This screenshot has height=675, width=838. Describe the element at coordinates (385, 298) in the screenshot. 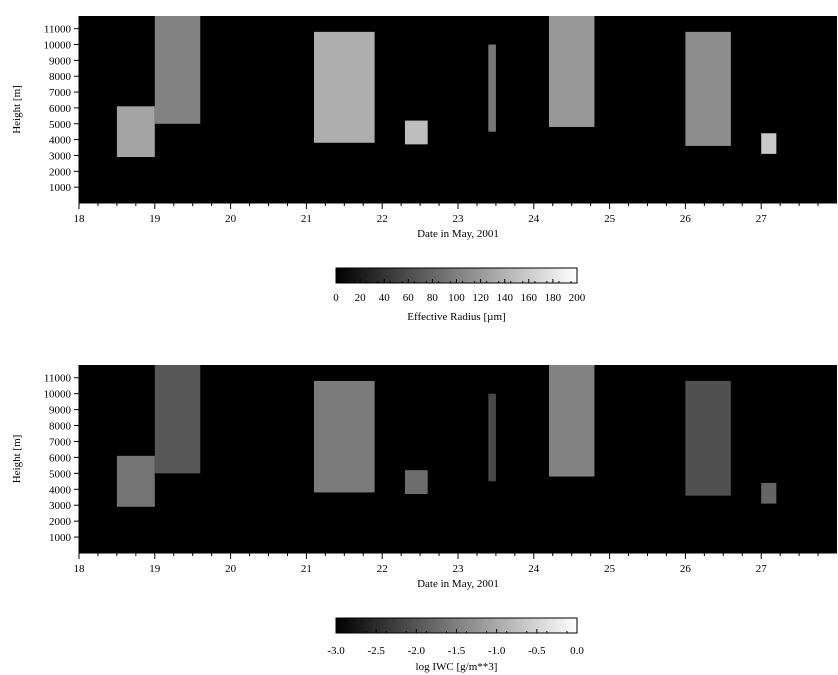

I see `colorbar-tick-label: 40` at that location.